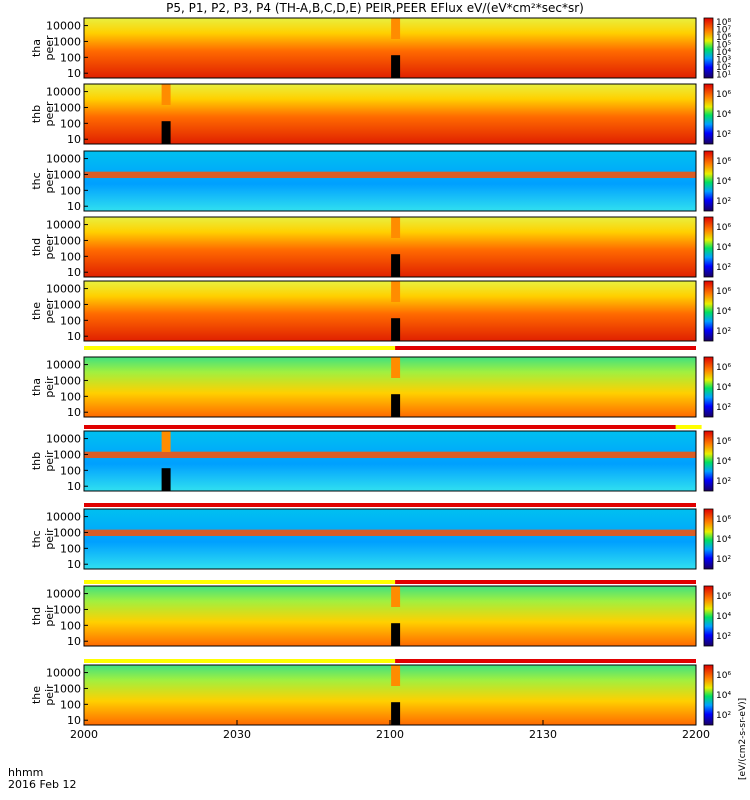 Image resolution: width=750 pixels, height=800 pixels. Describe the element at coordinates (723, 45) in the screenshot. I see `colorbar-tick-label: 10⁵` at that location.